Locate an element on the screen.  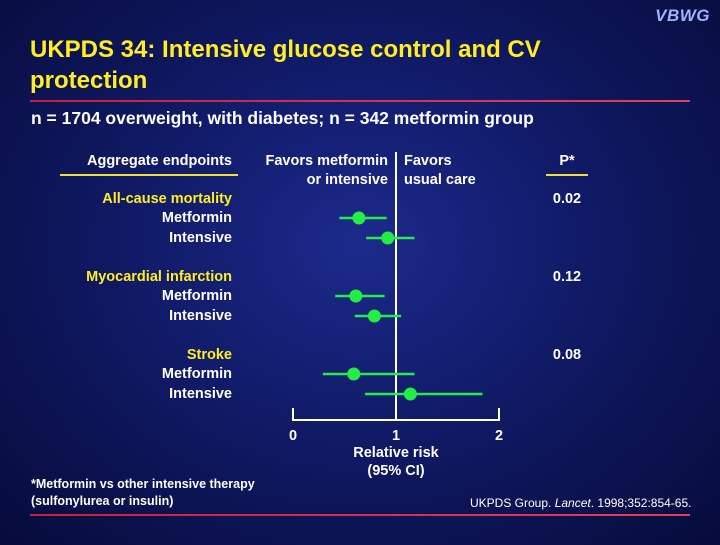
p-header-underline is located at coordinates (567, 175).